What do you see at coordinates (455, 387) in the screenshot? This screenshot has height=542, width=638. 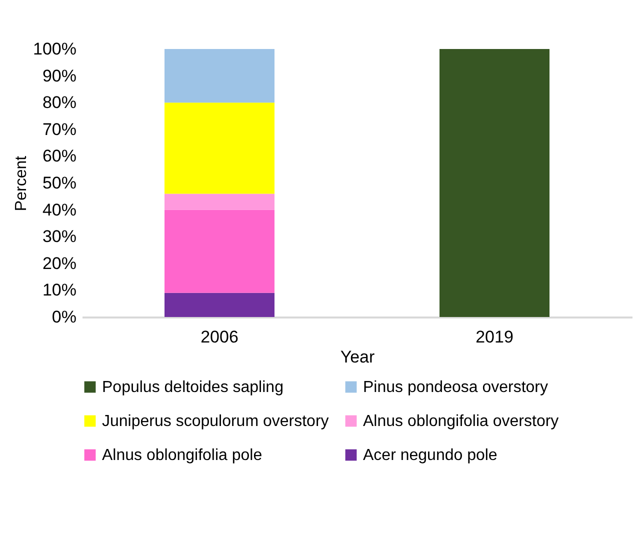 I see `legend-label: Pinus pondeosa overstory` at bounding box center [455, 387].